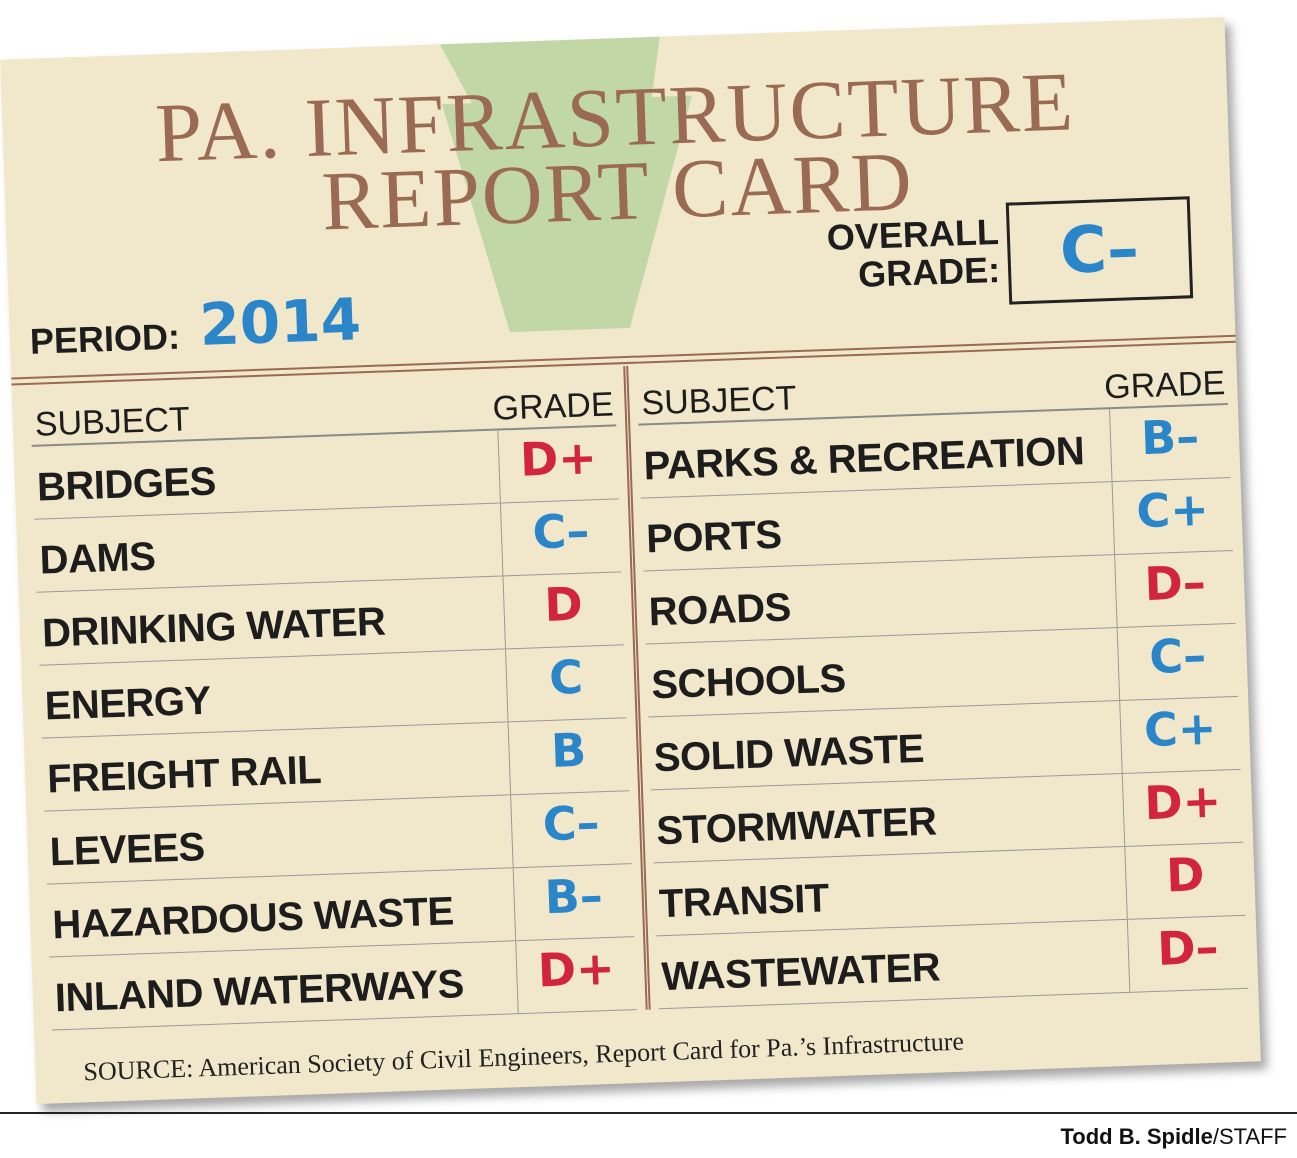 Image resolution: width=1297 pixels, height=1158 pixels. I want to click on overall-label: OVERALL GRADE:, so click(913, 253).